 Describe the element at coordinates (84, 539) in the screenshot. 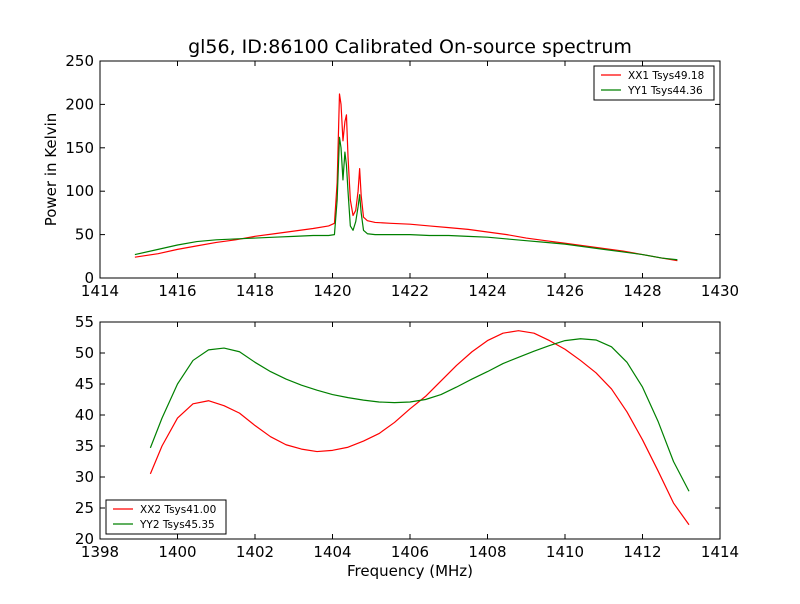

I see `panel2-y-tick-label: 20` at that location.